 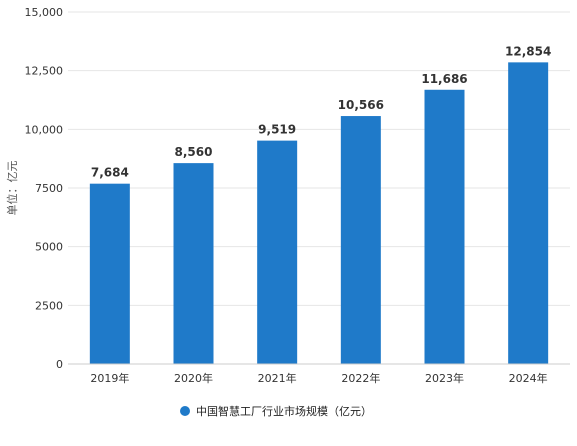 What do you see at coordinates (44, 12) in the screenshot?
I see `y-tick-label: 15,000` at bounding box center [44, 12].